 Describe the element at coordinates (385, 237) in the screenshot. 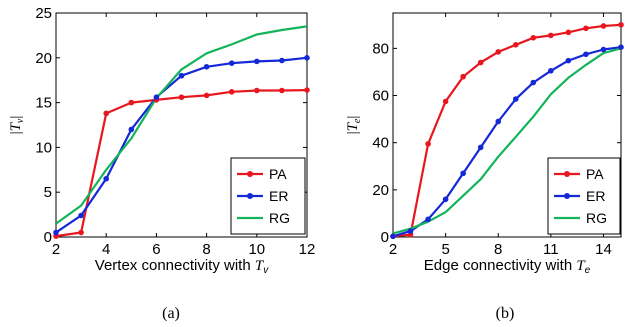

I see `chart1-ytick-label: 0` at that location.